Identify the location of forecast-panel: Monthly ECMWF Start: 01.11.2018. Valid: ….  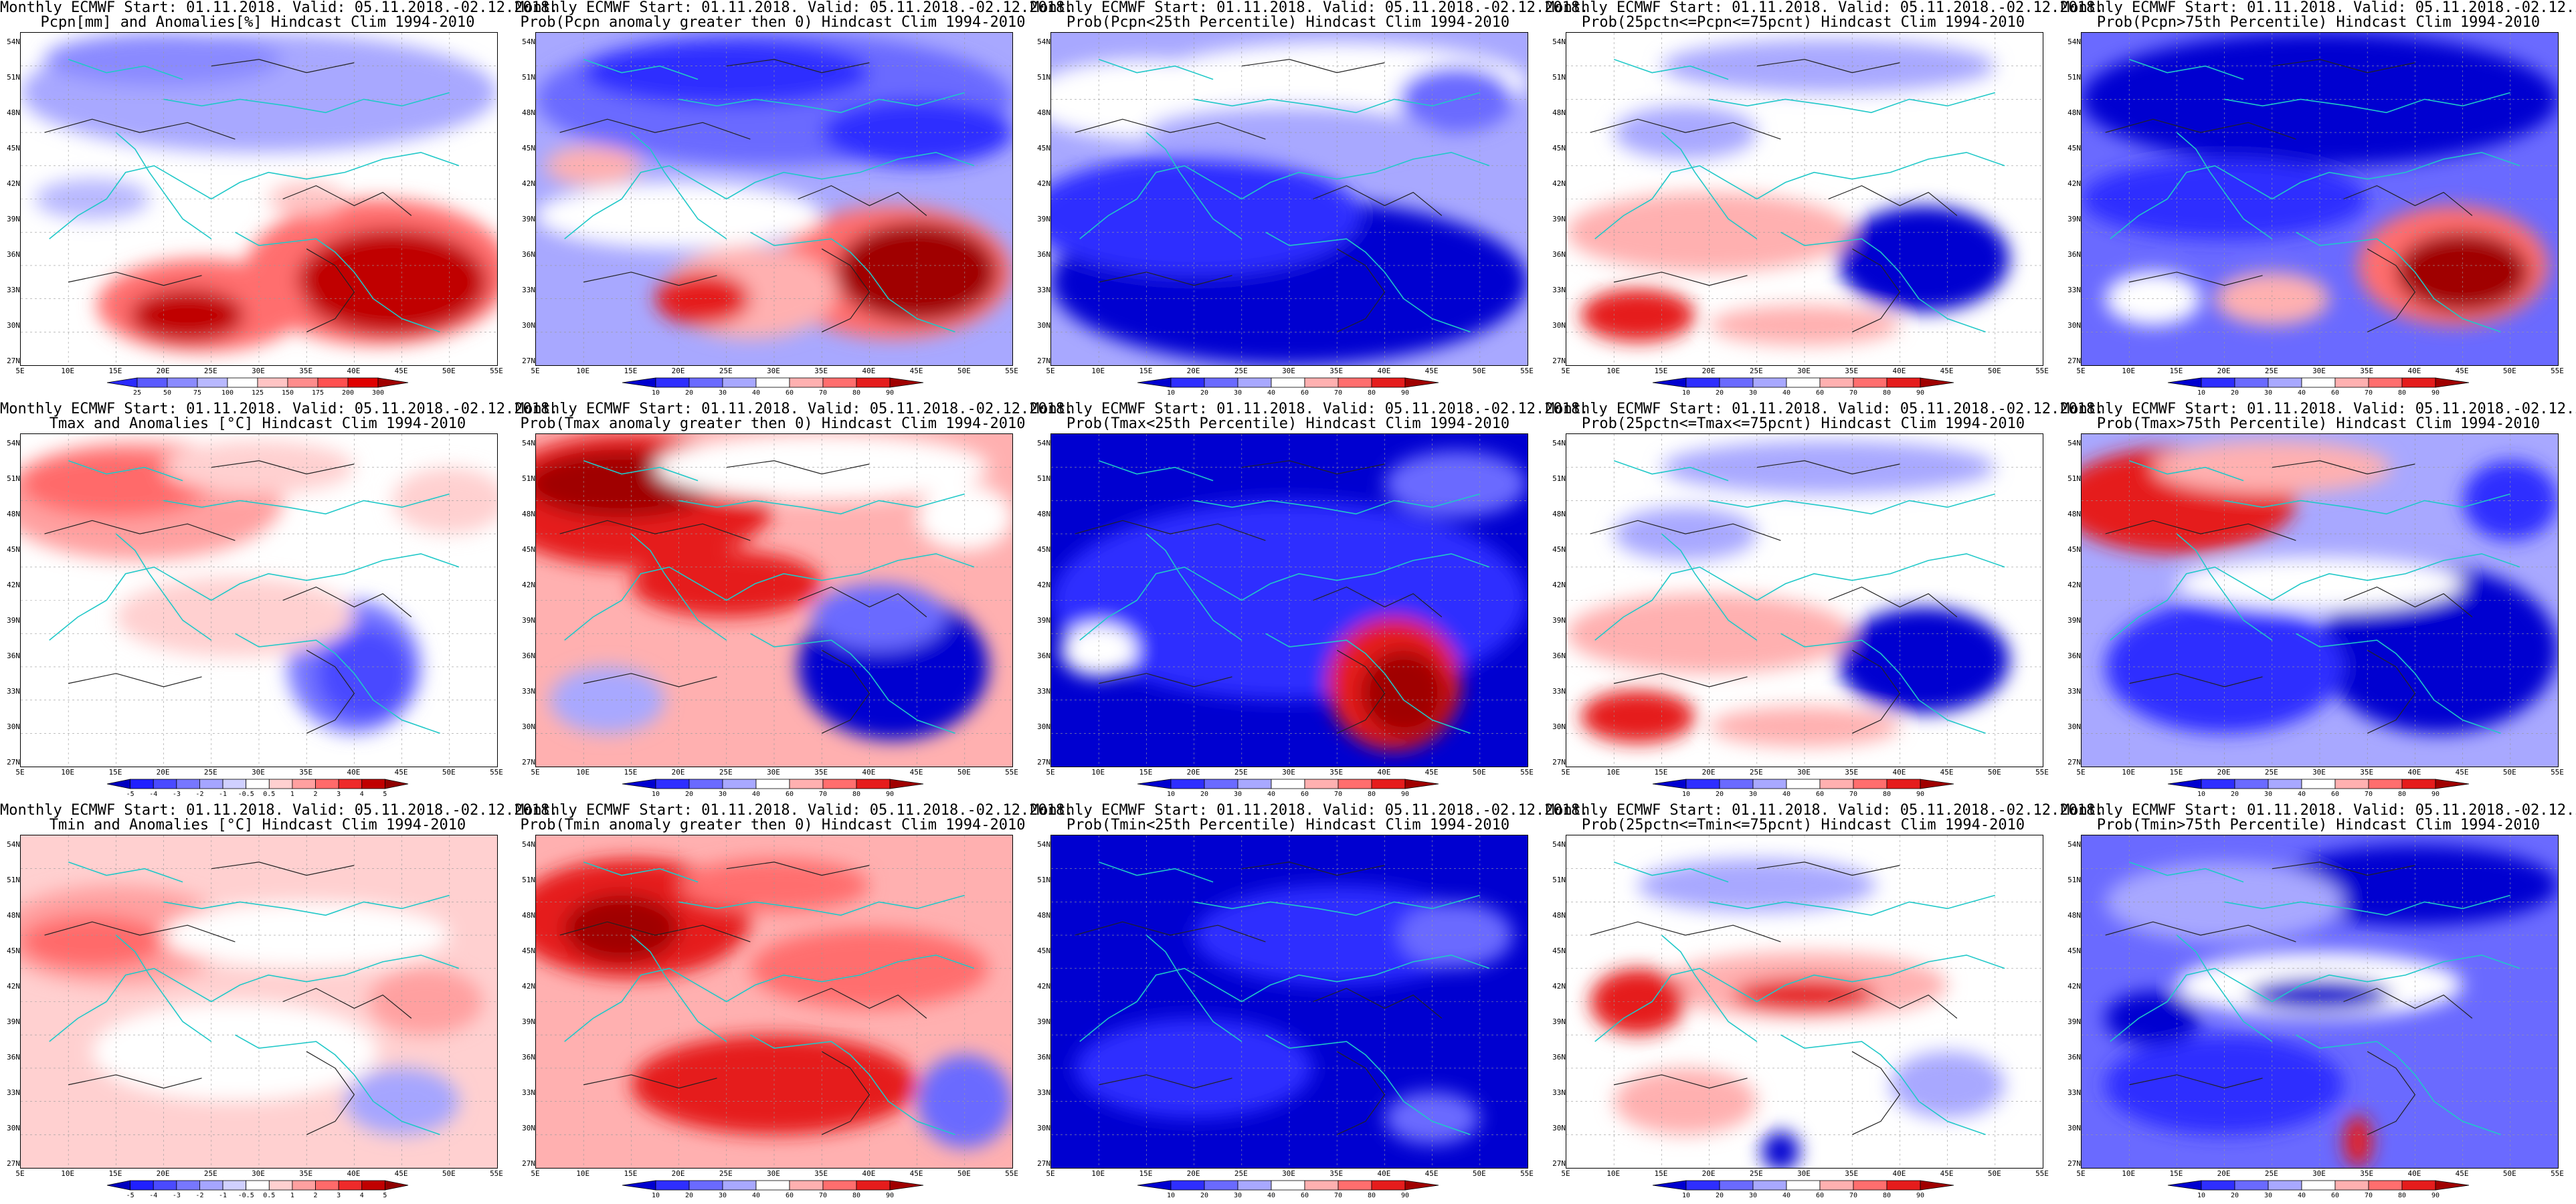
(1309, 200).